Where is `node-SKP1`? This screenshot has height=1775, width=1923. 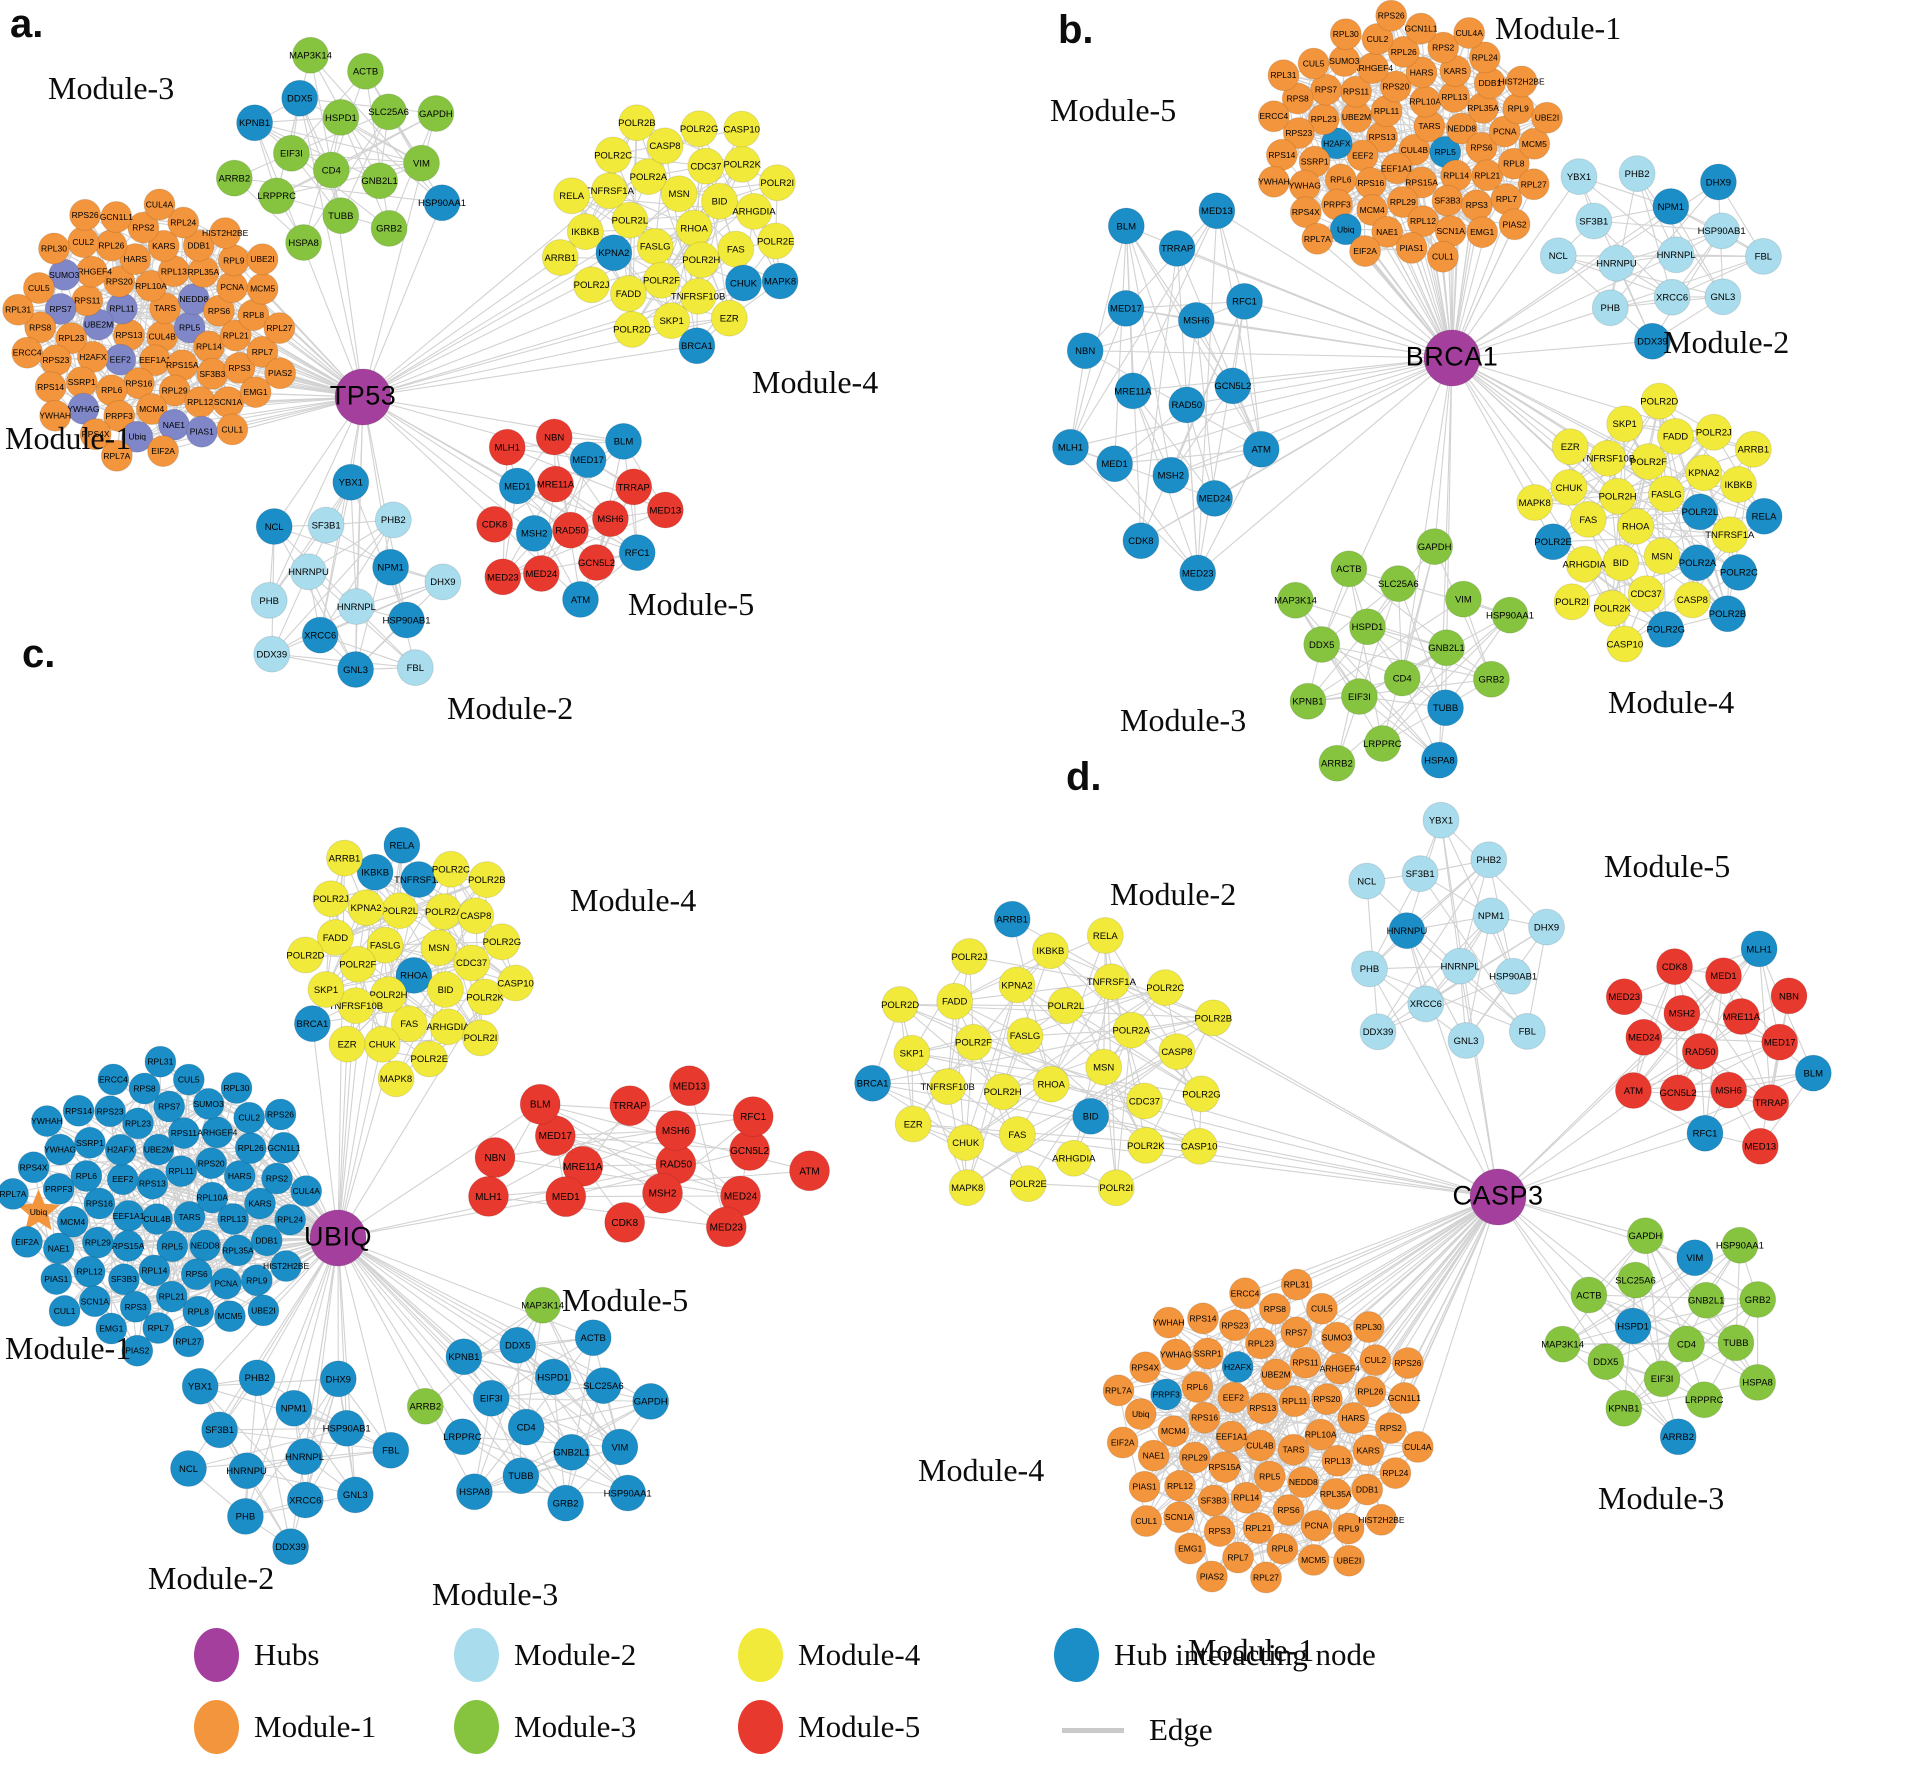 node-SKP1 is located at coordinates (1625, 424).